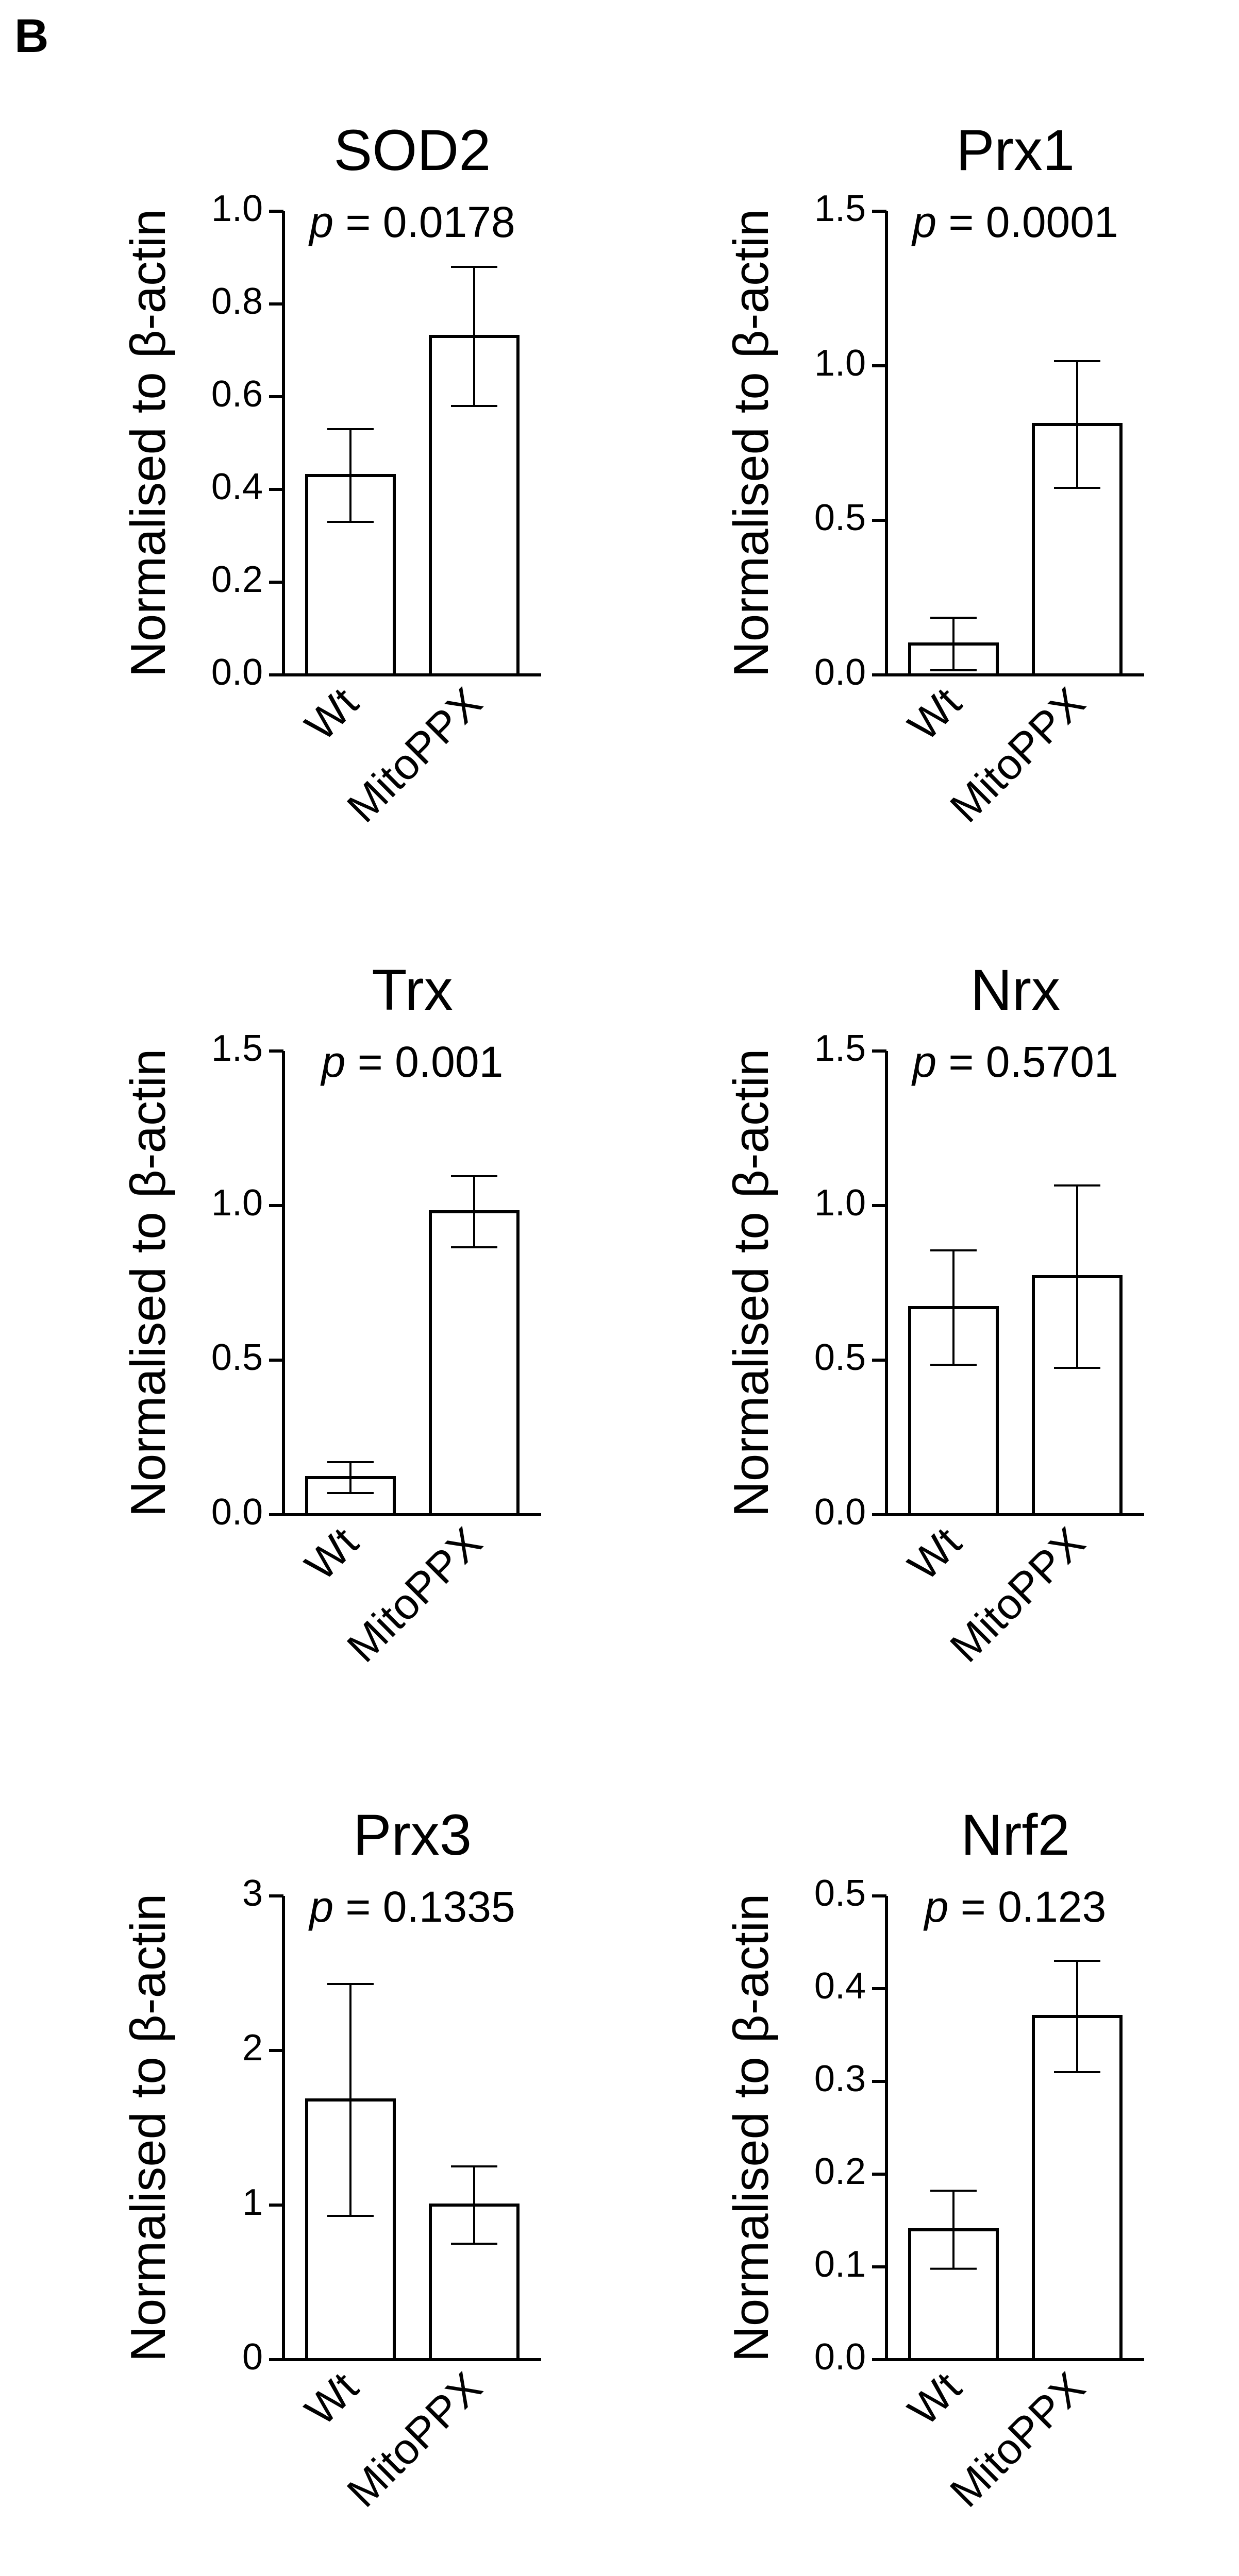 This screenshot has width=1239, height=2576. Describe the element at coordinates (840, 2078) in the screenshot. I see `y-tick-label: 0.3` at that location.